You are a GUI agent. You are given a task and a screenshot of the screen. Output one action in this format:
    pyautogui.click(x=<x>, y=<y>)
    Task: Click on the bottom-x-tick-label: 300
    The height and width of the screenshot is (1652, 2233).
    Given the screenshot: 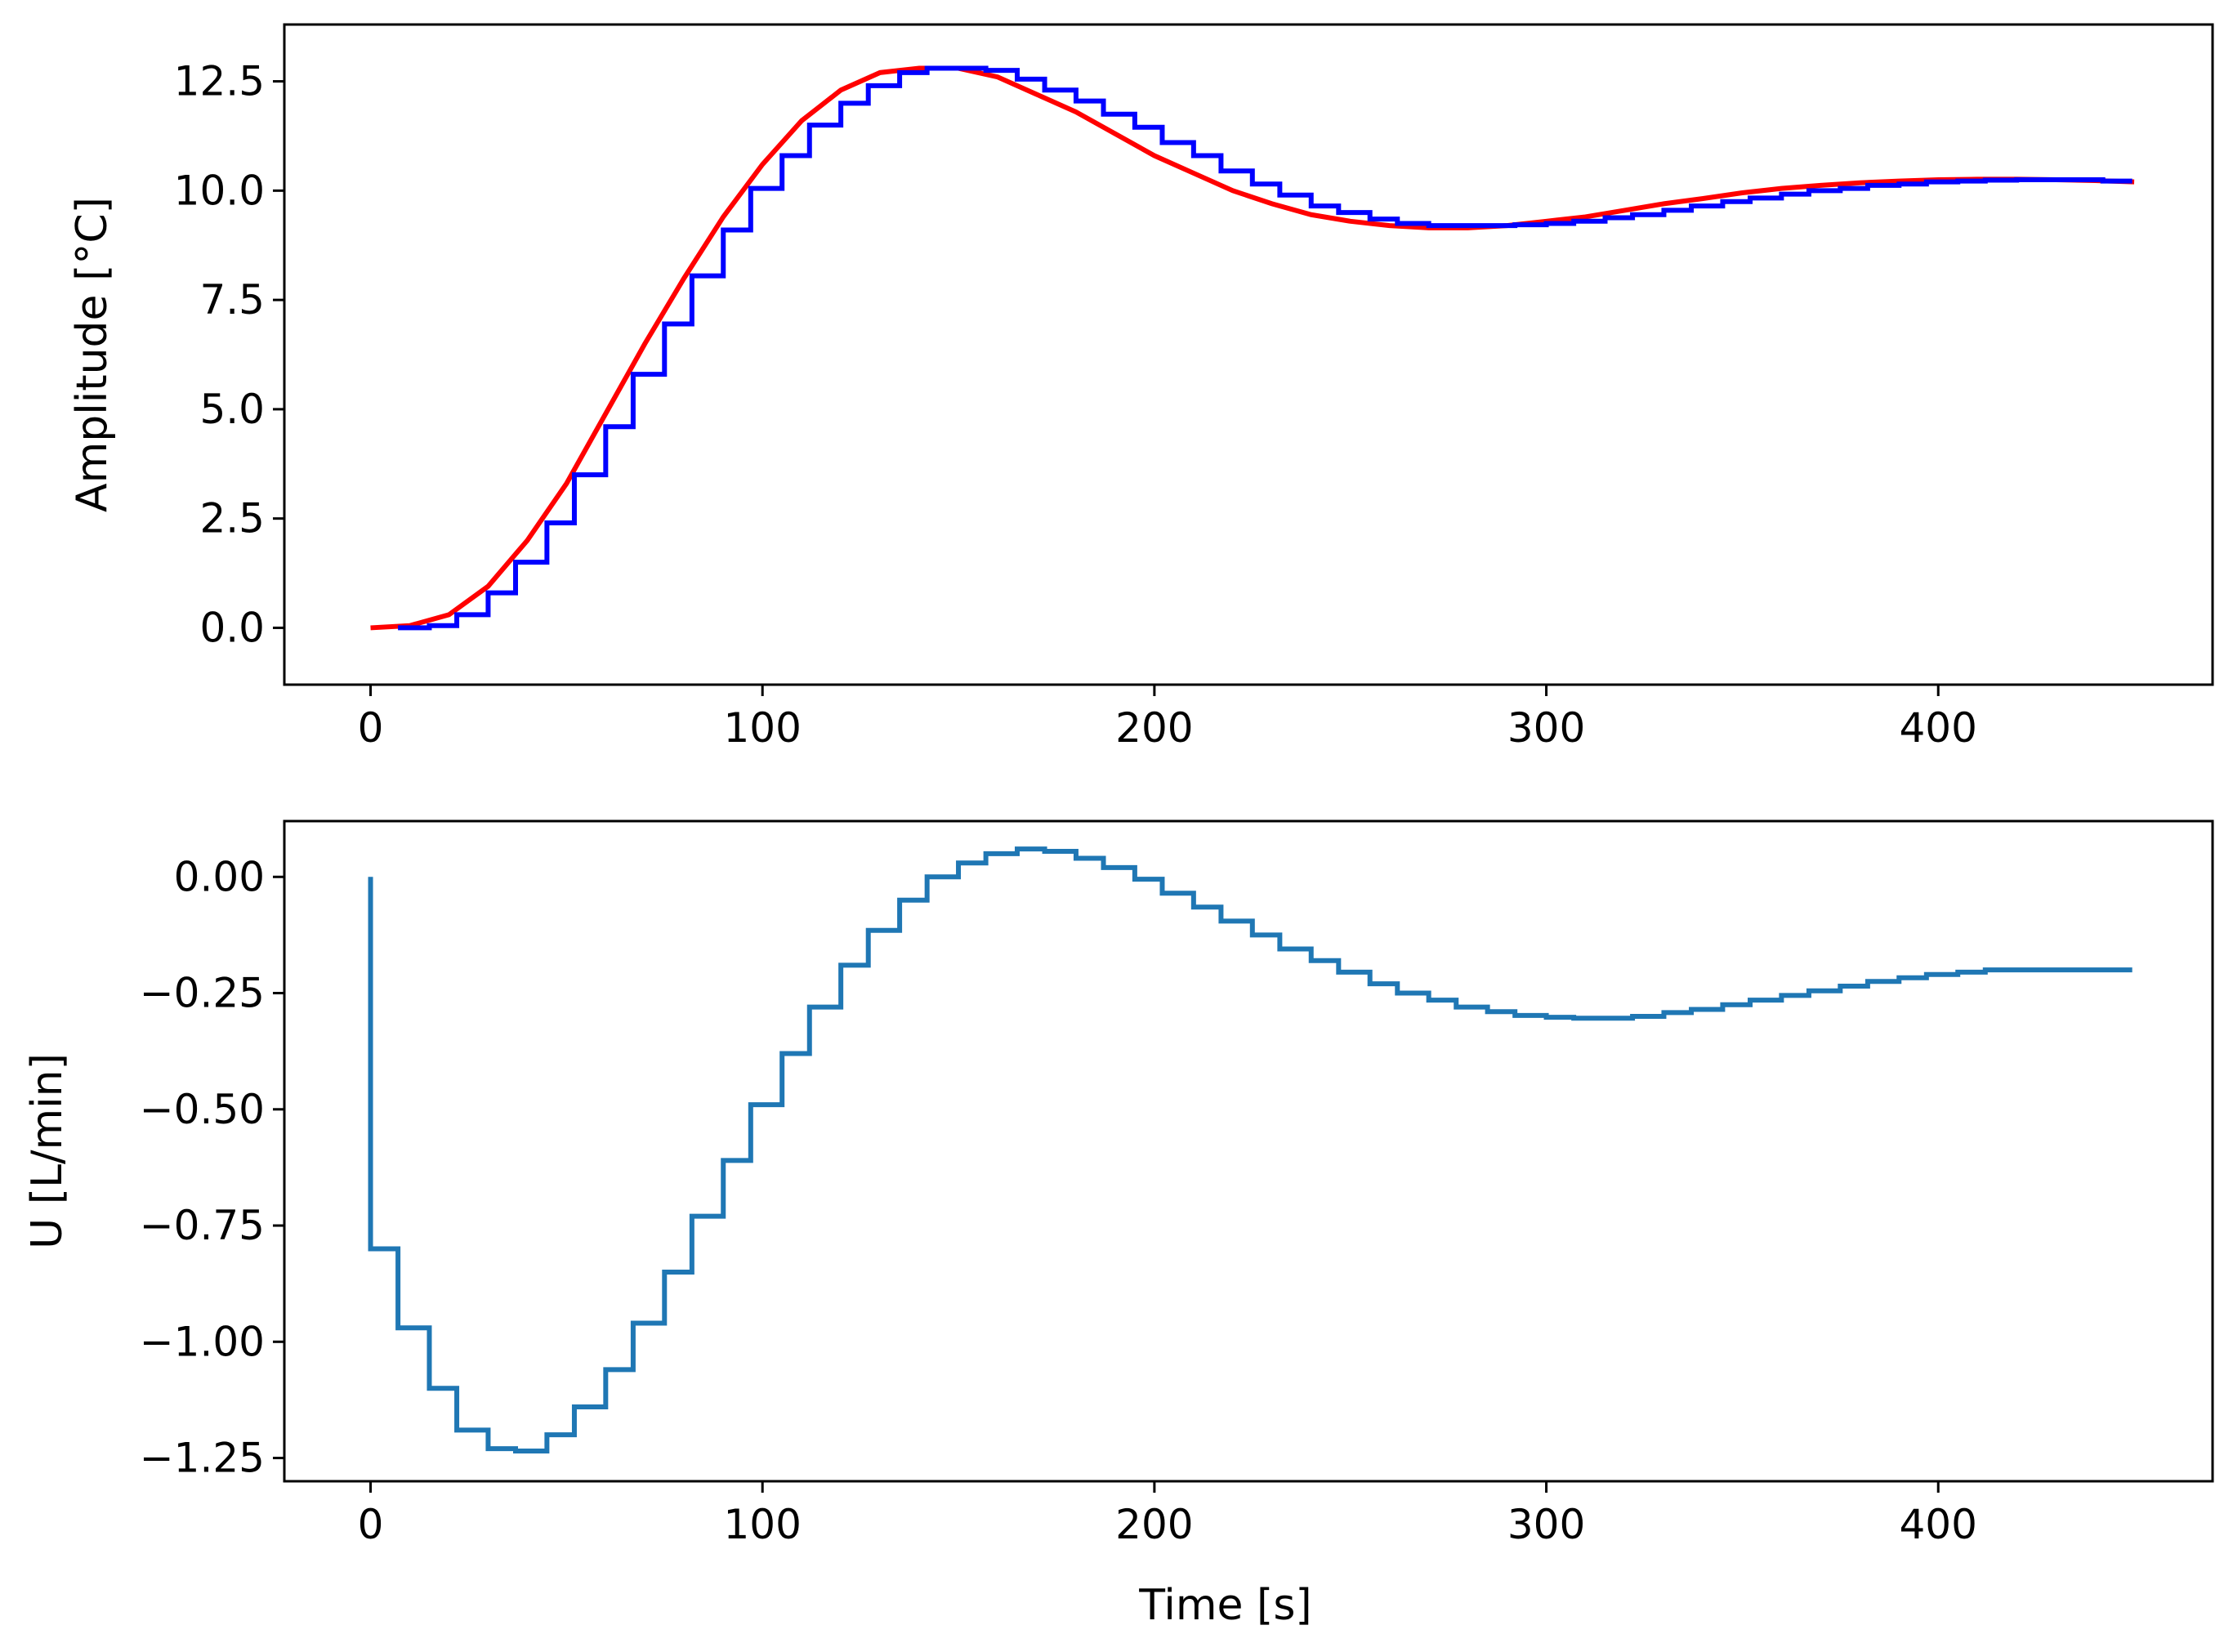 What is the action you would take?
    pyautogui.click(x=1546, y=1524)
    